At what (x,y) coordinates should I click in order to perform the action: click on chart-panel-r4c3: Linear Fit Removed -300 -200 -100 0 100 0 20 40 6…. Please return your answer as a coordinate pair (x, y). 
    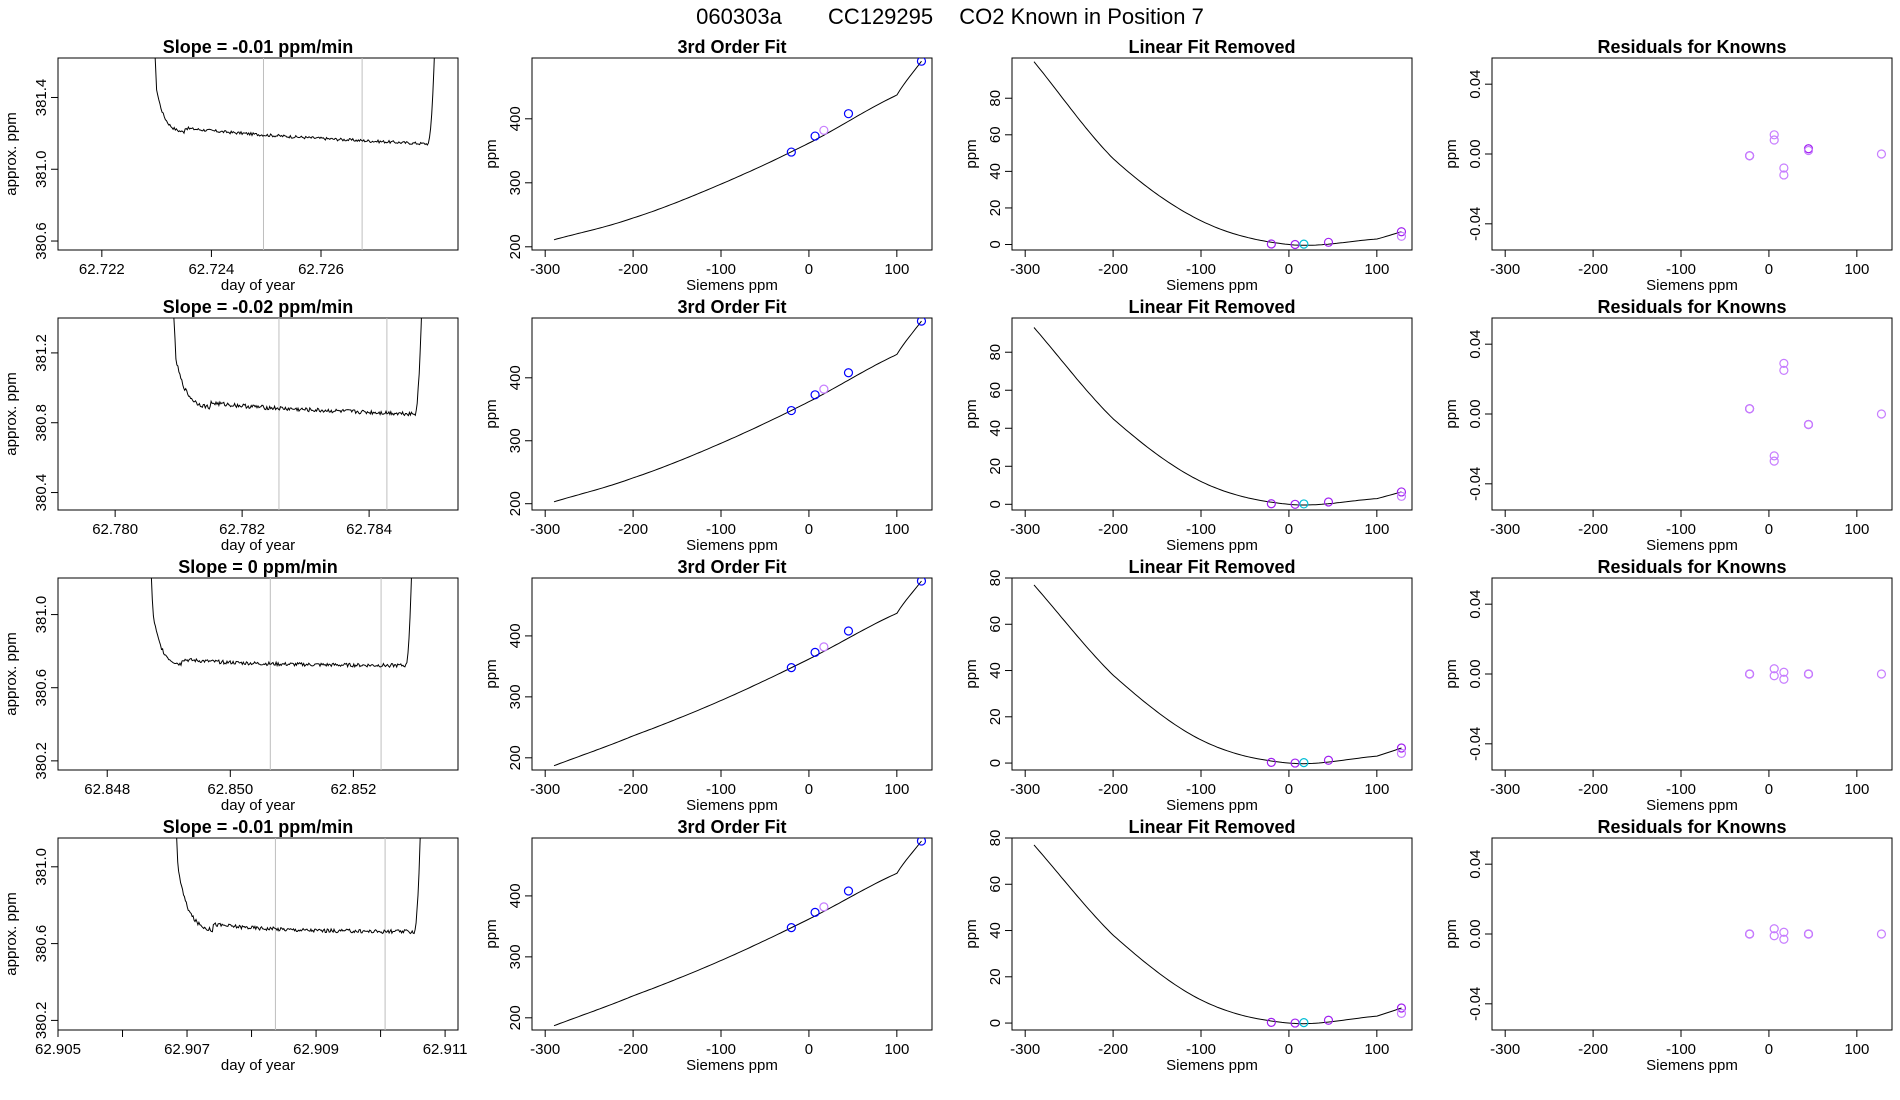
    Looking at the image, I should click on (1188, 945).